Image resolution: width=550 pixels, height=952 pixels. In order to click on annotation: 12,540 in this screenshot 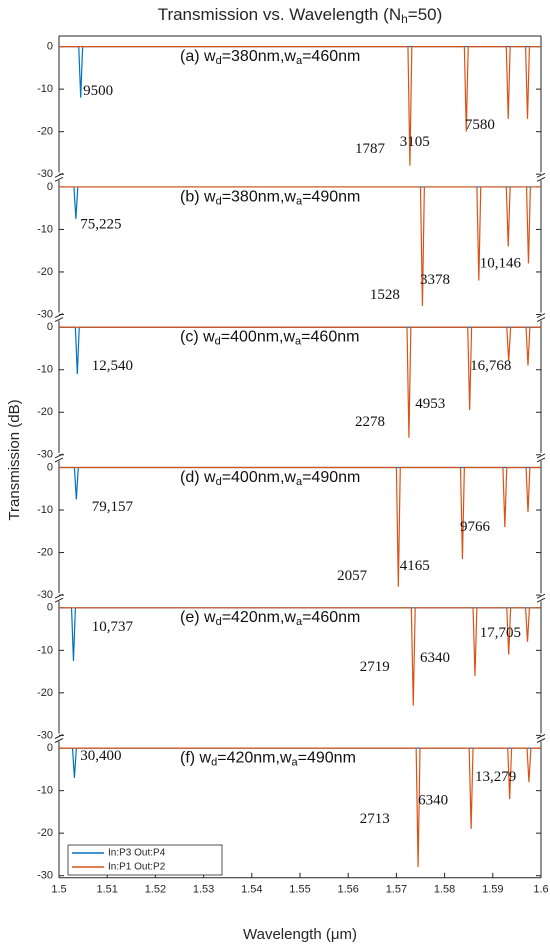, I will do `click(112, 366)`.